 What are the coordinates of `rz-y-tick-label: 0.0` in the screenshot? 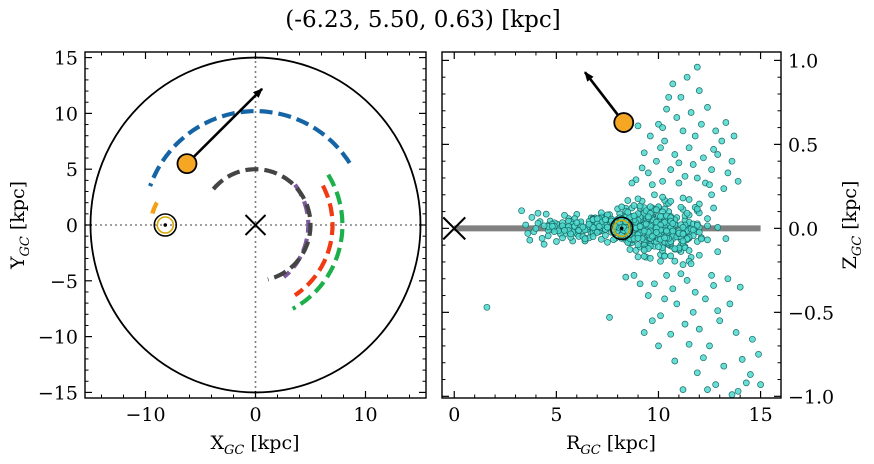 It's located at (803, 229).